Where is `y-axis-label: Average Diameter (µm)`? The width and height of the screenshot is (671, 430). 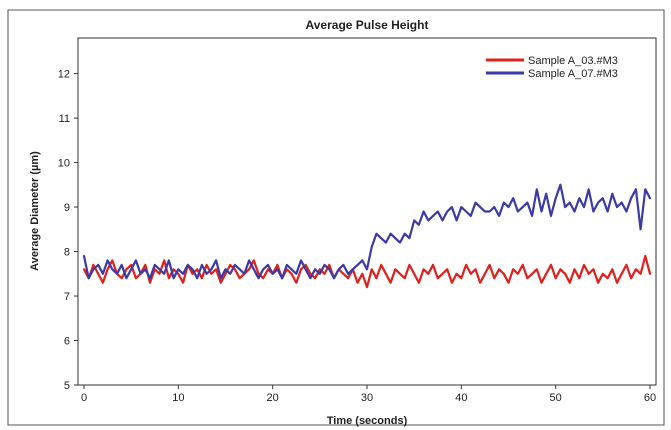 y-axis-label: Average Diameter (µm) is located at coordinates (35, 211).